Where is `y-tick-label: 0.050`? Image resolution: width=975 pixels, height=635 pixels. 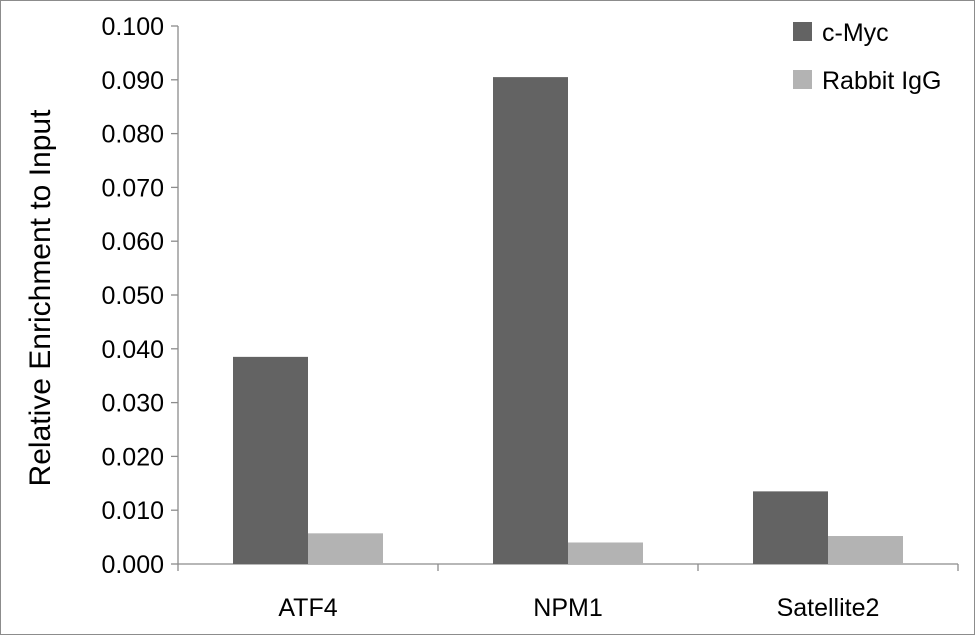 y-tick-label: 0.050 is located at coordinates (132, 296).